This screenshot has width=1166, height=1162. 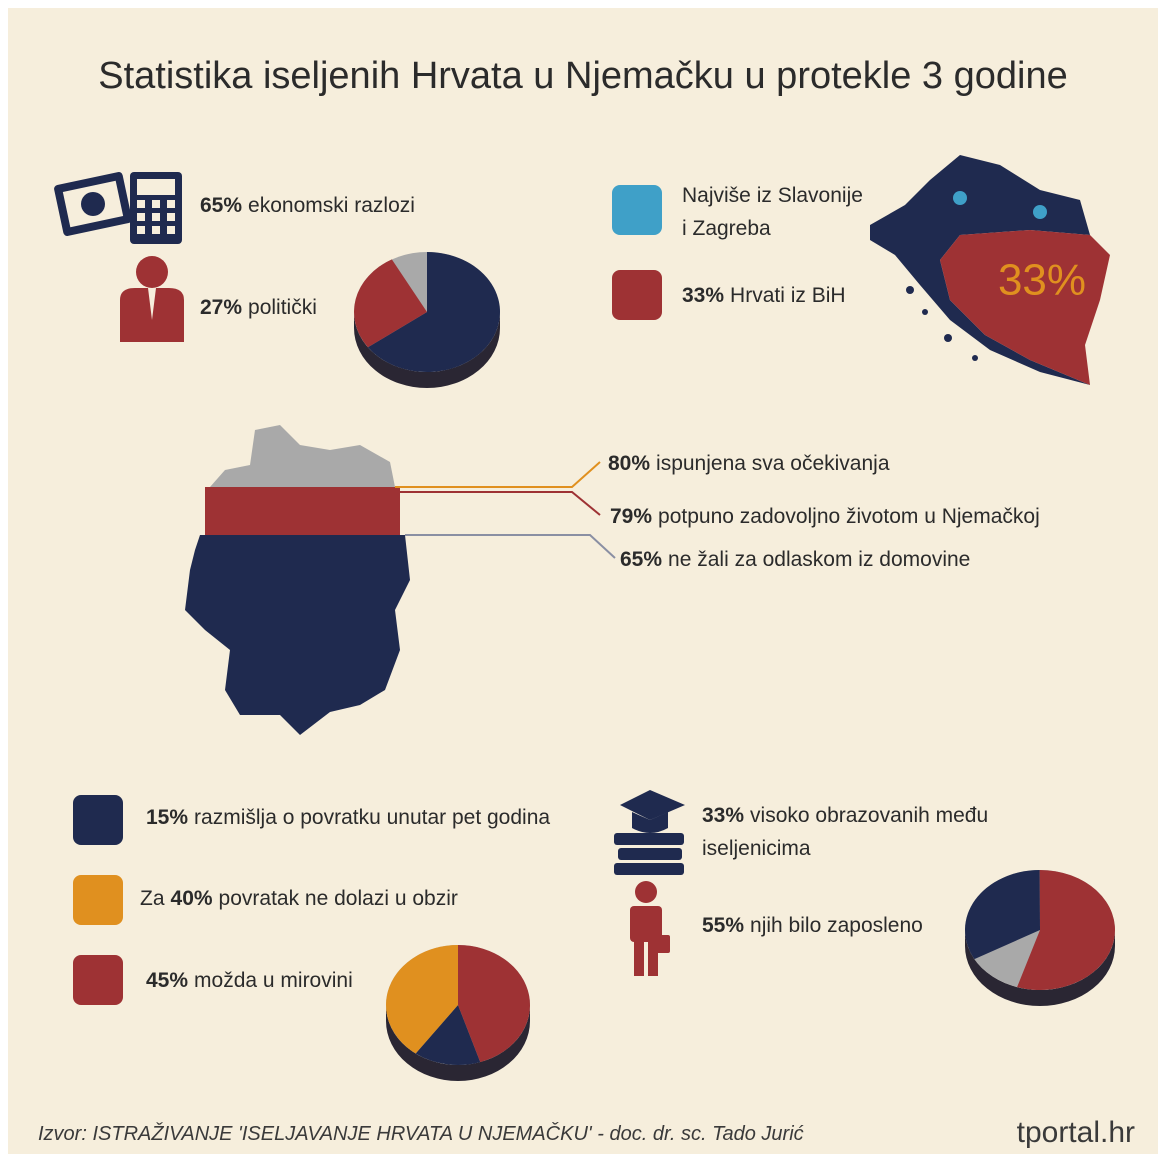 I want to click on percent: 15%, so click(x=167, y=817).